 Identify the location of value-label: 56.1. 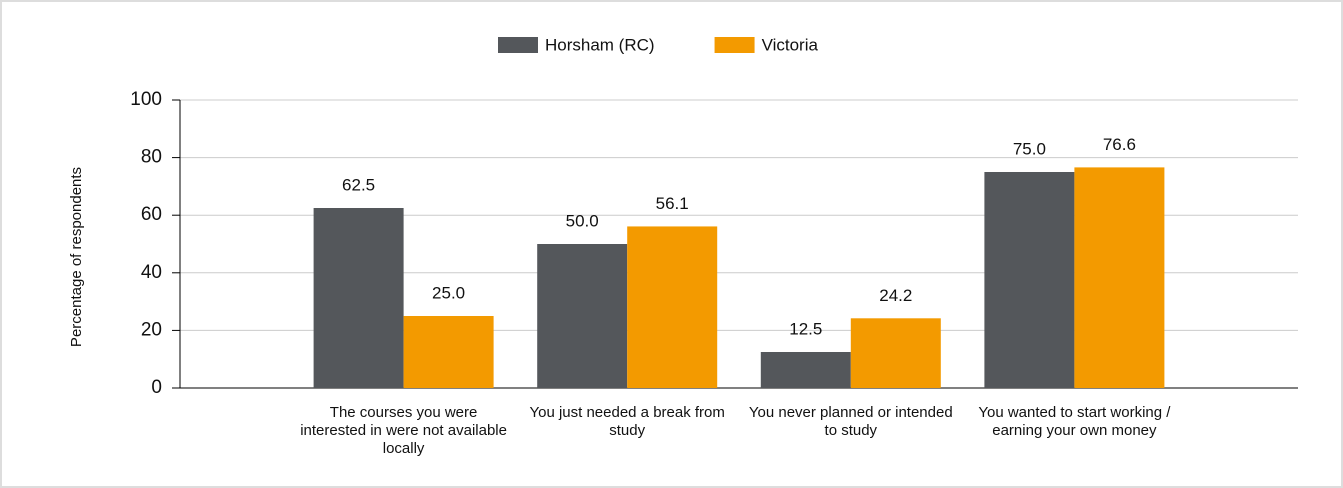
(672, 203).